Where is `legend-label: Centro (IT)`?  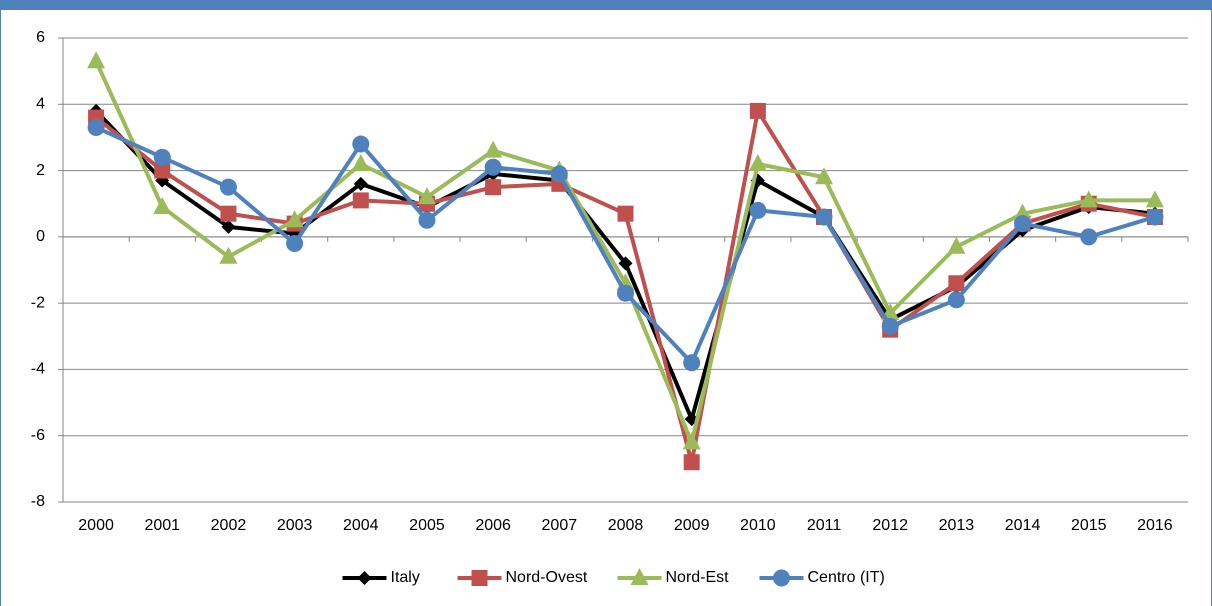 legend-label: Centro (IT) is located at coordinates (846, 577).